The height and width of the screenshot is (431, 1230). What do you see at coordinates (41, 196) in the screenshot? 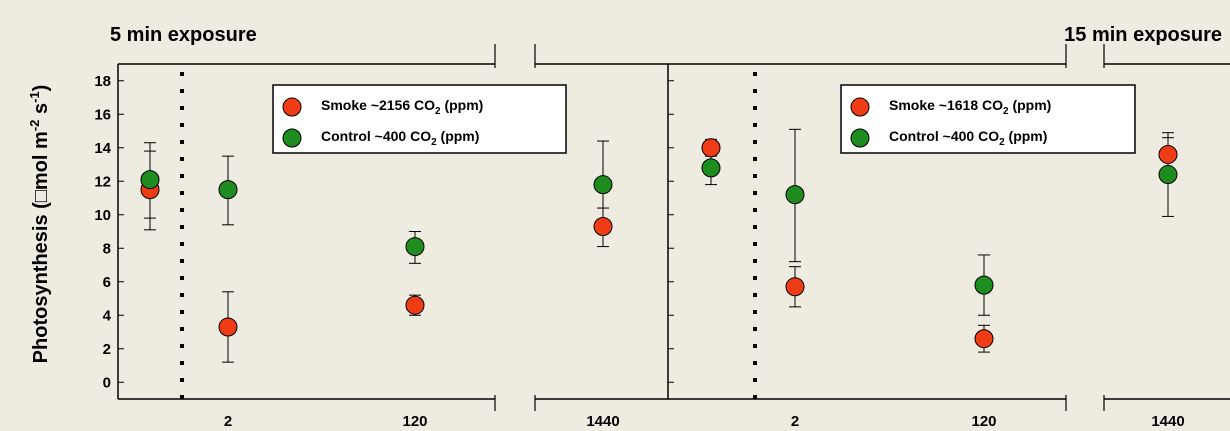
I see `y-axis-label-unit-box: □` at bounding box center [41, 196].